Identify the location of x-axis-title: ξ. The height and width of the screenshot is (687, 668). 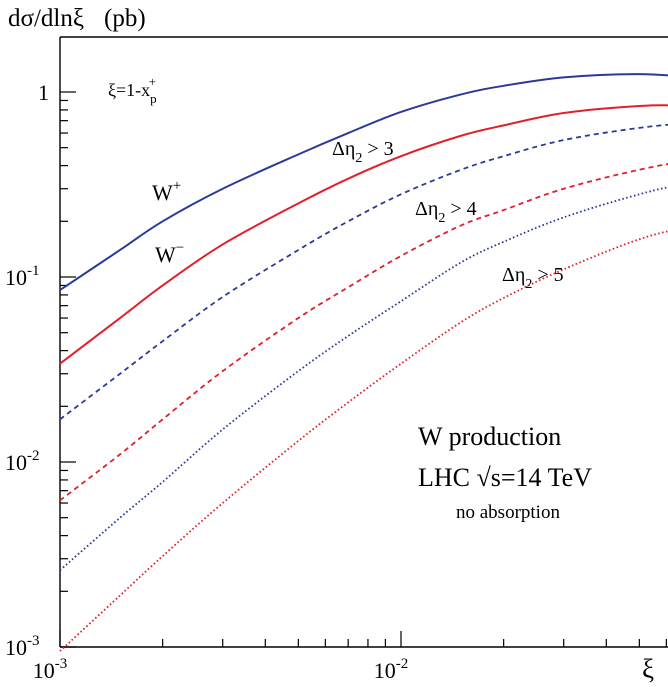
(648, 669).